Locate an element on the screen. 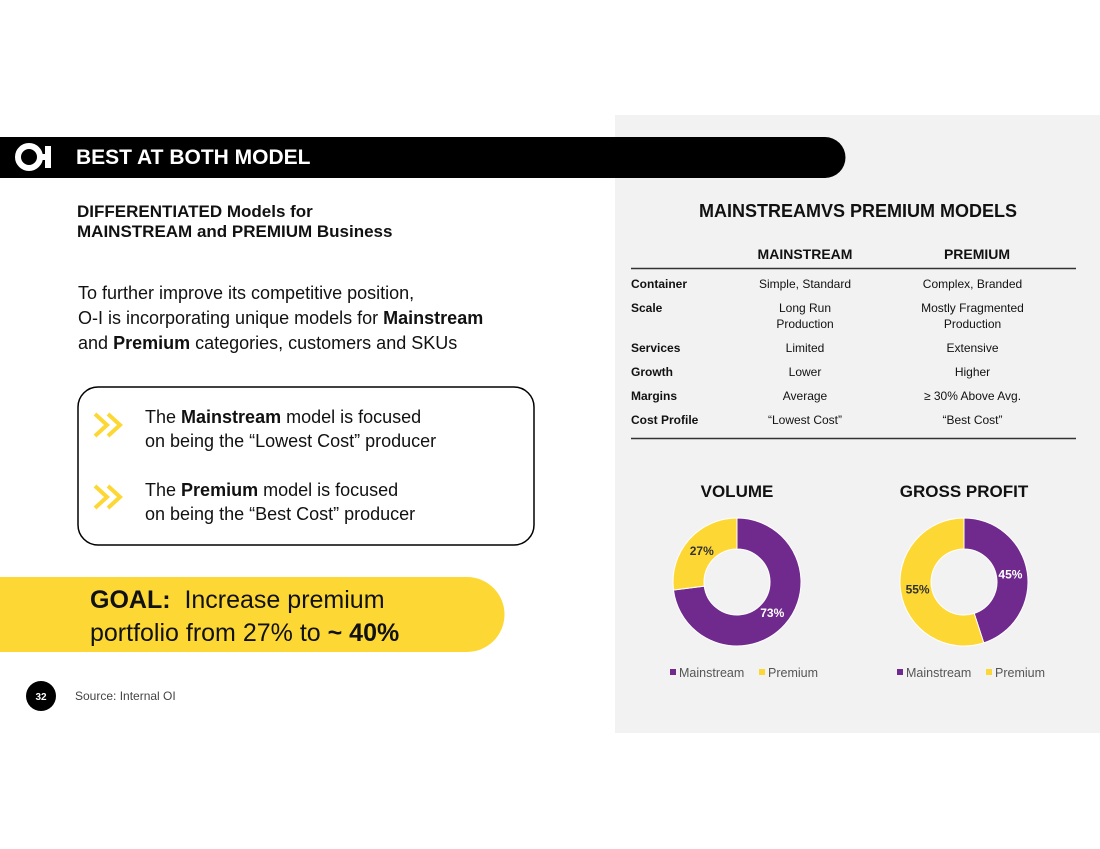  table-cell: Mostly Fragmented Production is located at coordinates (972, 318).